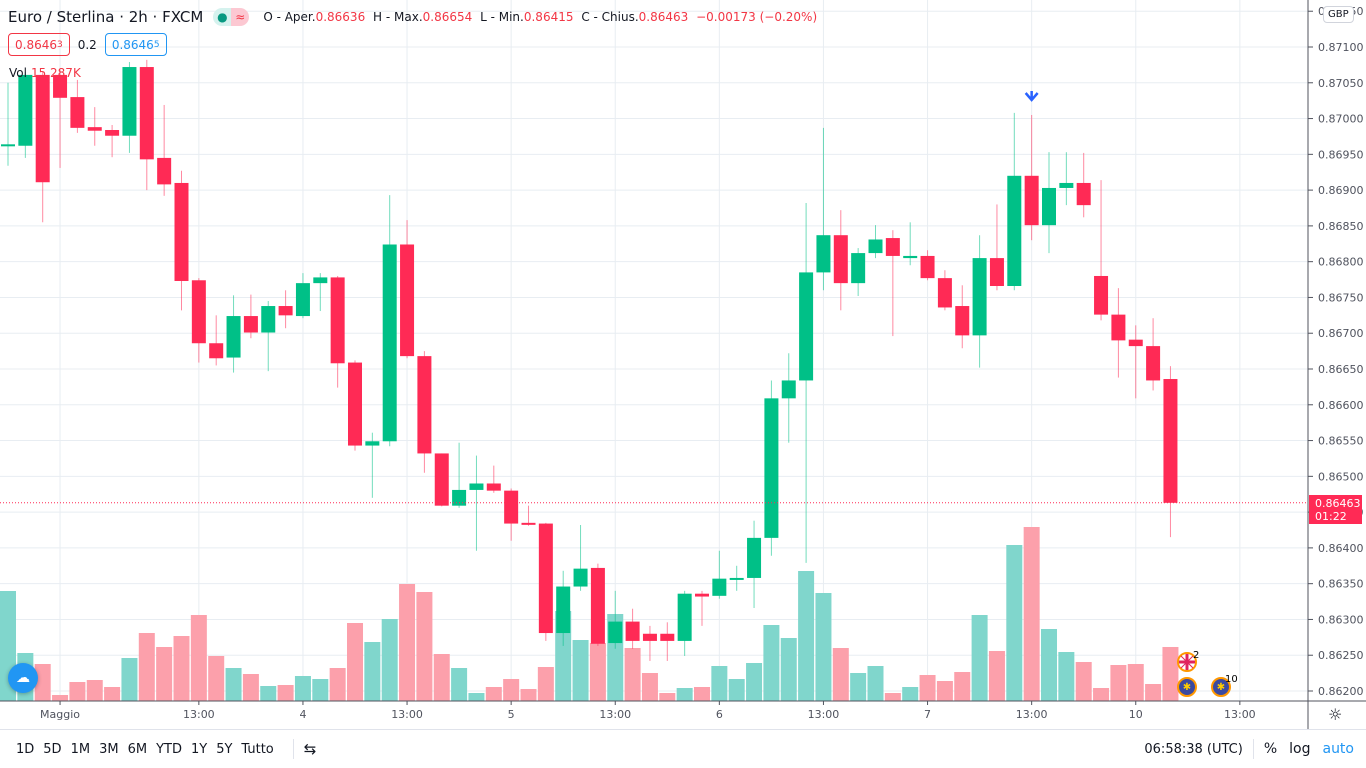  What do you see at coordinates (23, 678) in the screenshot?
I see `tradingview-logo-icon: ☁` at bounding box center [23, 678].